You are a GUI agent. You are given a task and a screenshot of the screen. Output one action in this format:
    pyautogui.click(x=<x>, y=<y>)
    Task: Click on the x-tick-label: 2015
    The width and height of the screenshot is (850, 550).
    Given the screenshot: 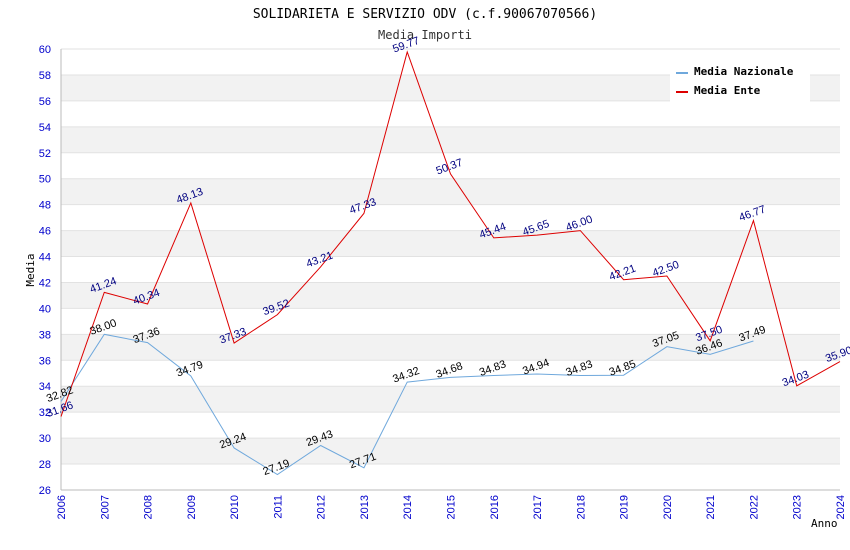 What is the action you would take?
    pyautogui.click(x=452, y=507)
    